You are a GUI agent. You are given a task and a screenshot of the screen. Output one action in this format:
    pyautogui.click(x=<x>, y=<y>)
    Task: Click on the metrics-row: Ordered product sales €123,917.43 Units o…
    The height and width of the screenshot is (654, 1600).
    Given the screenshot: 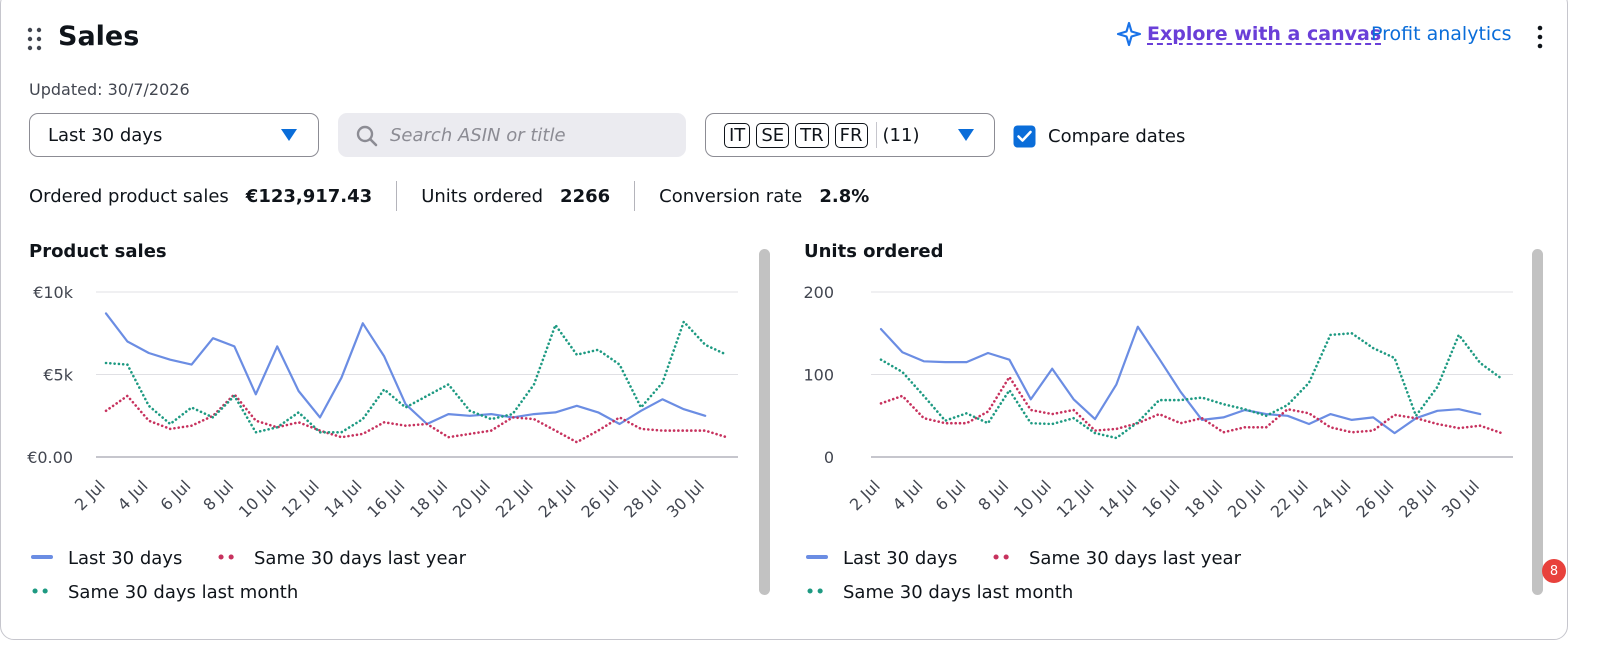 What is the action you would take?
    pyautogui.click(x=473, y=196)
    